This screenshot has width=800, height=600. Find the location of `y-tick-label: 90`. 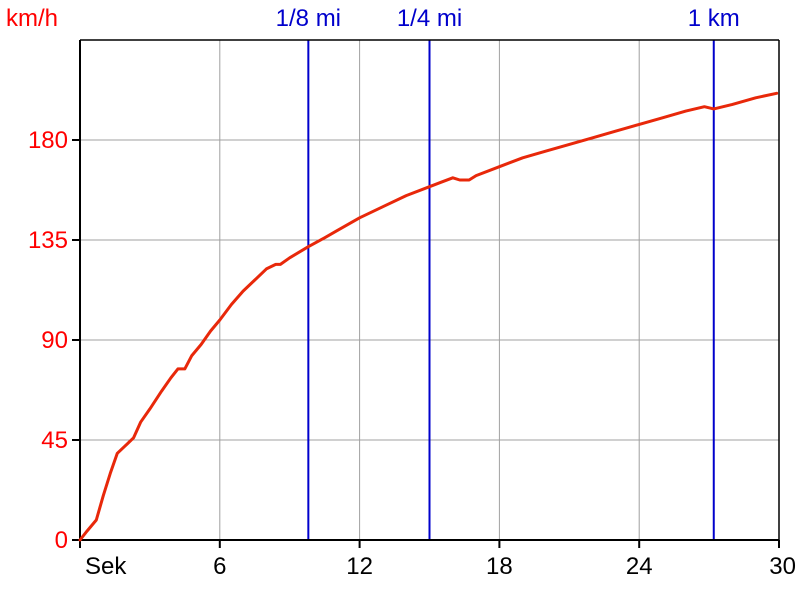

y-tick-label: 90 is located at coordinates (54, 340).